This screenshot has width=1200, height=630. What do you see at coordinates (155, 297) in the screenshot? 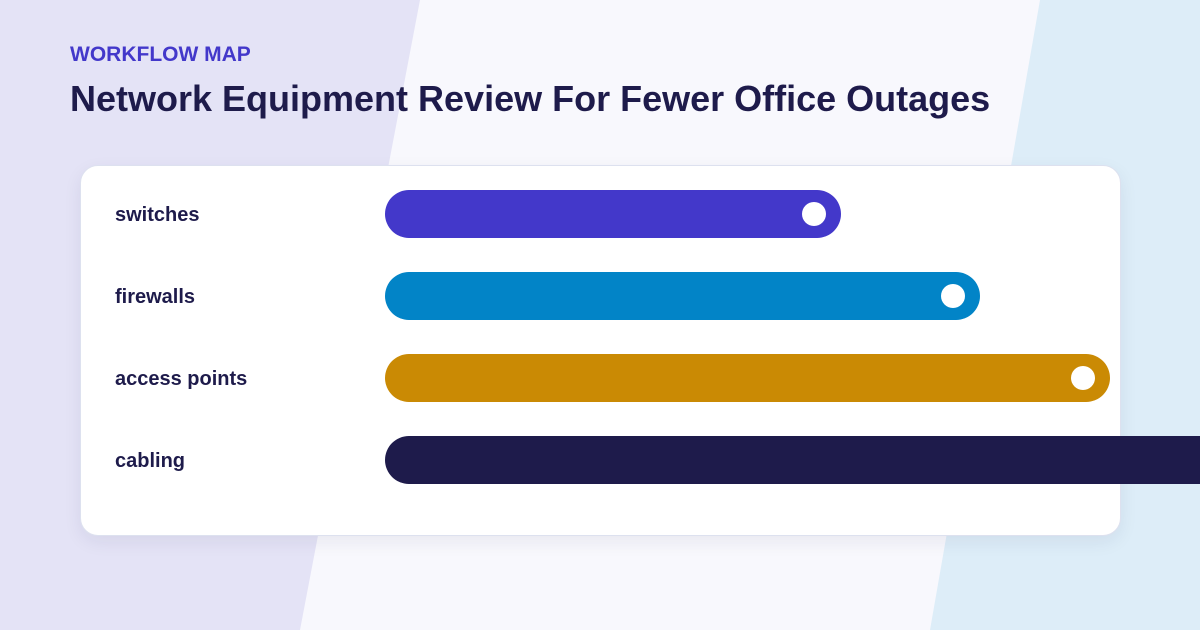
I see `bar-label: firewalls` at bounding box center [155, 297].